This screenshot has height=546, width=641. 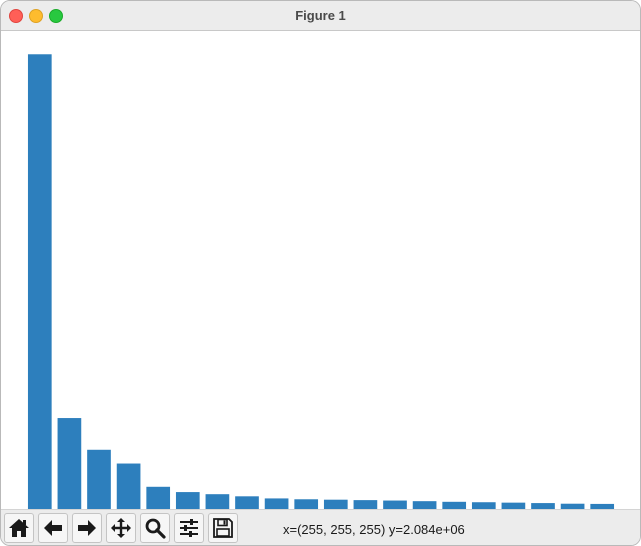 I want to click on window-title: Figure 1, so click(x=320, y=15).